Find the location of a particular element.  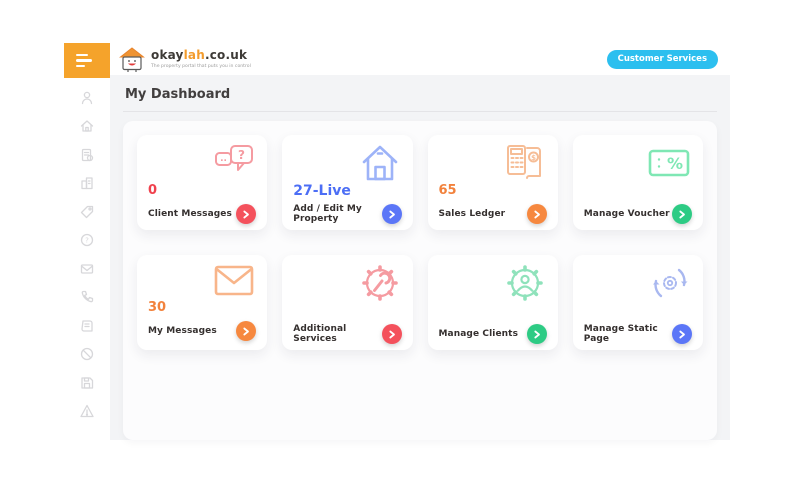

mail-icon is located at coordinates (87, 268).